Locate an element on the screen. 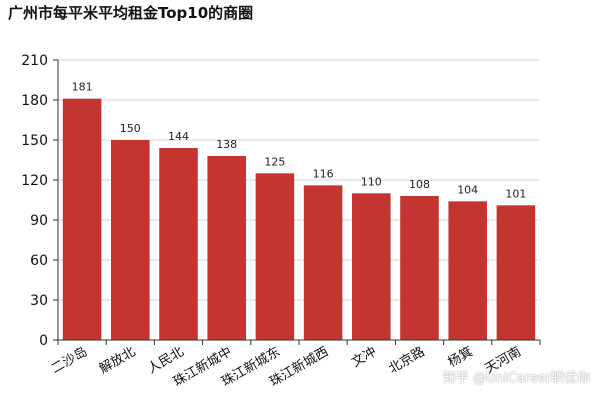 The height and width of the screenshot is (400, 600). y-tick-label: 150 is located at coordinates (34, 141).